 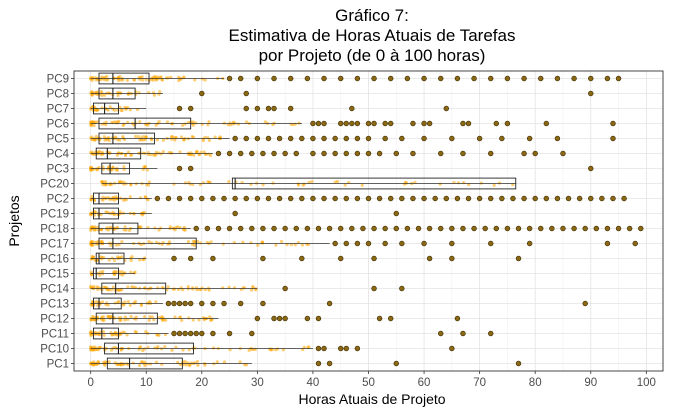 What do you see at coordinates (146, 383) in the screenshot?
I see `x-tick-label: 10` at bounding box center [146, 383].